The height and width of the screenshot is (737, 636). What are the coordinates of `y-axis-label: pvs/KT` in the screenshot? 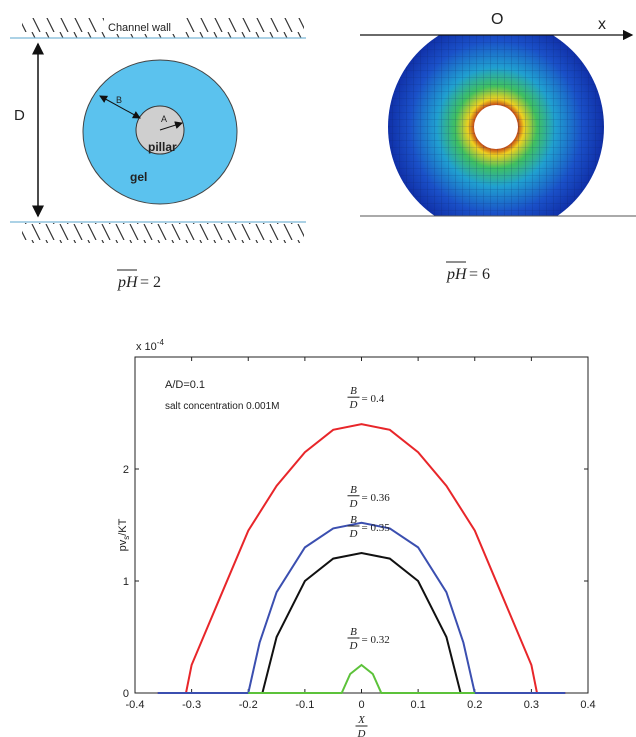 It's located at (124, 534).